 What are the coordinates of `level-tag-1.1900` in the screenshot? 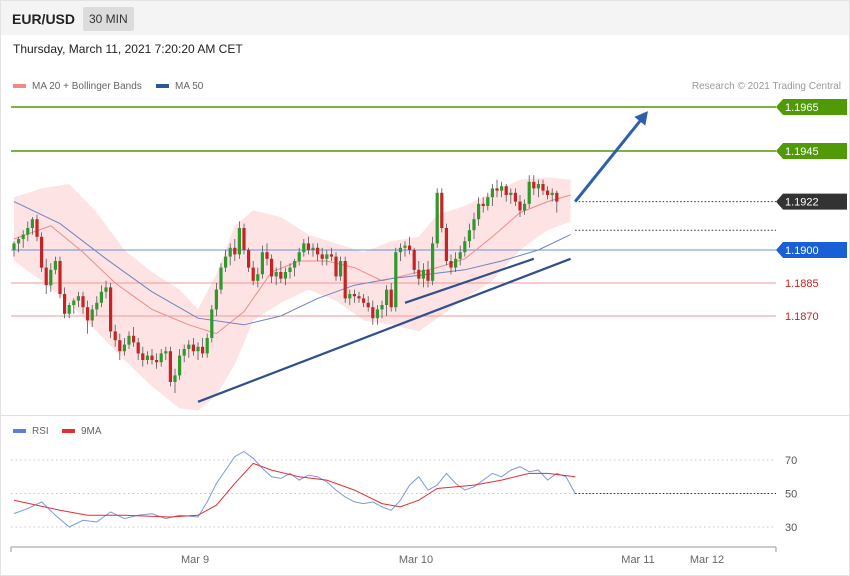 It's located at (811, 250).